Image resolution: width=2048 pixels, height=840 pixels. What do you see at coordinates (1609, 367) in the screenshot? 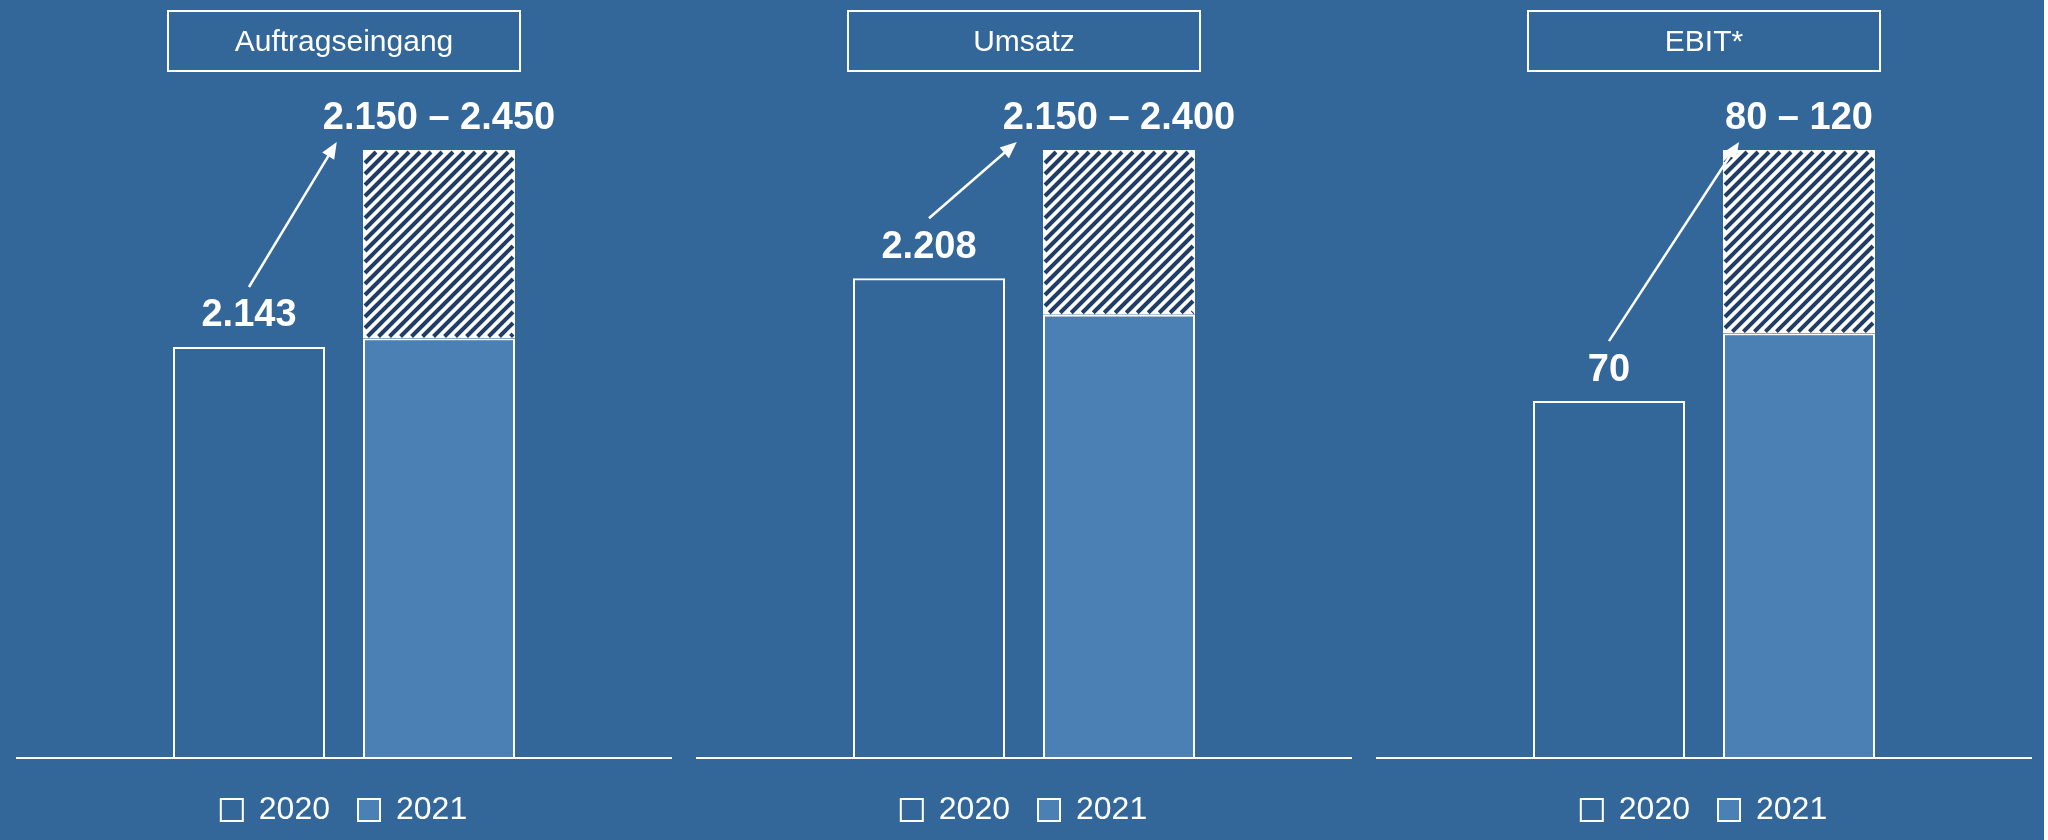
I see `annotation: 70` at bounding box center [1609, 367].